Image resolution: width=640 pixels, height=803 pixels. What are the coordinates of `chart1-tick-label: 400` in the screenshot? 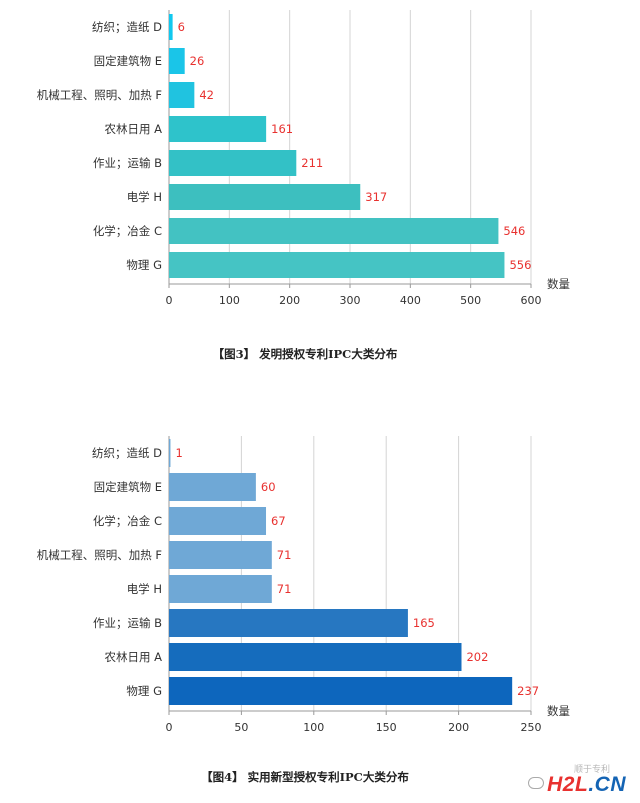 It's located at (410, 300).